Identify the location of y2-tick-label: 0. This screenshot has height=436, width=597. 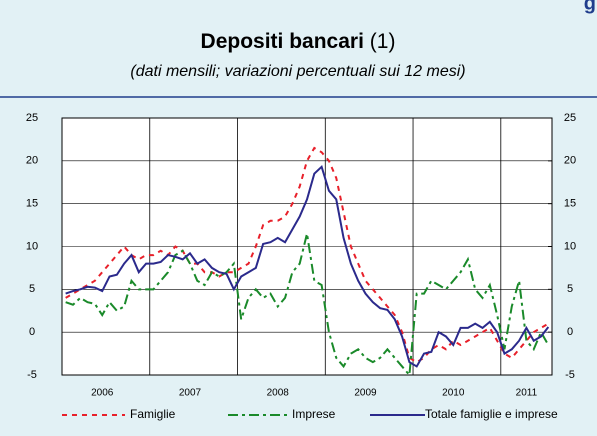
(570, 332).